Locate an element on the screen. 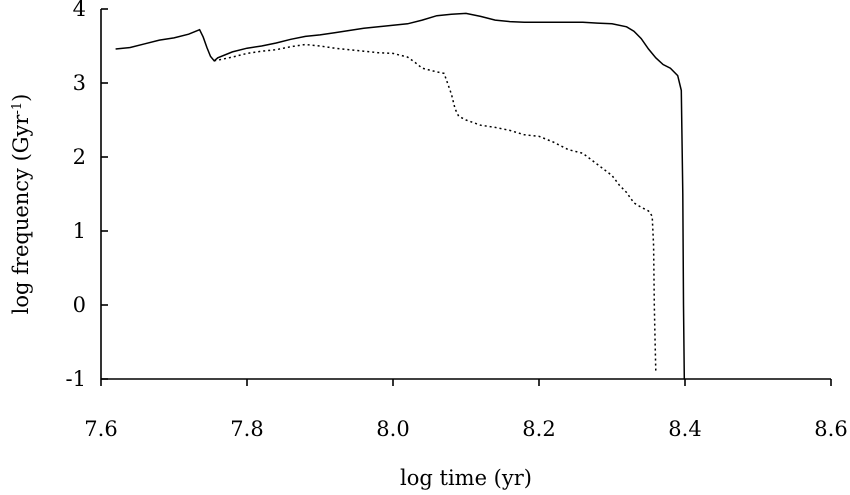 This screenshot has width=850, height=495. x-tick-label: 8.6 is located at coordinates (830, 429).